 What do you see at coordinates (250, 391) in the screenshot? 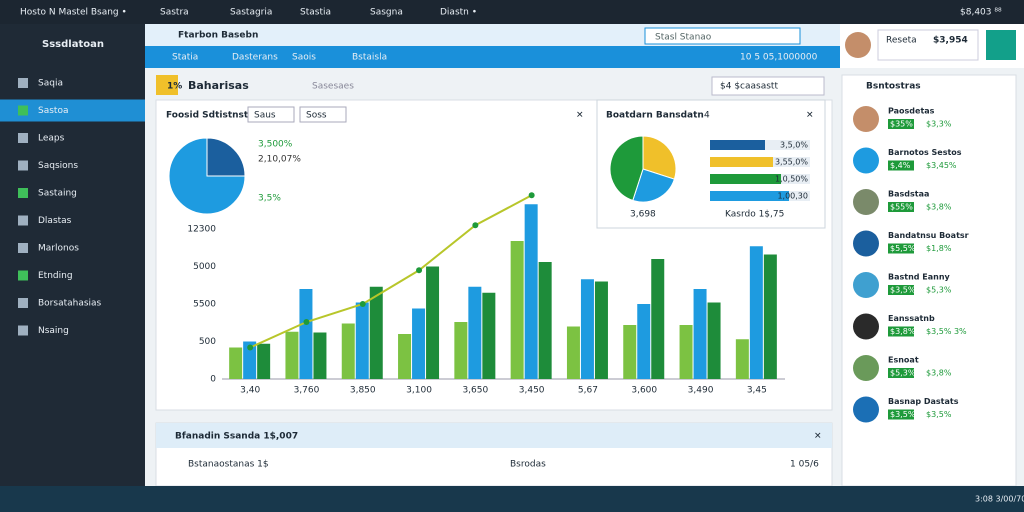
I see `x-tick-label: 3,40` at bounding box center [250, 391].